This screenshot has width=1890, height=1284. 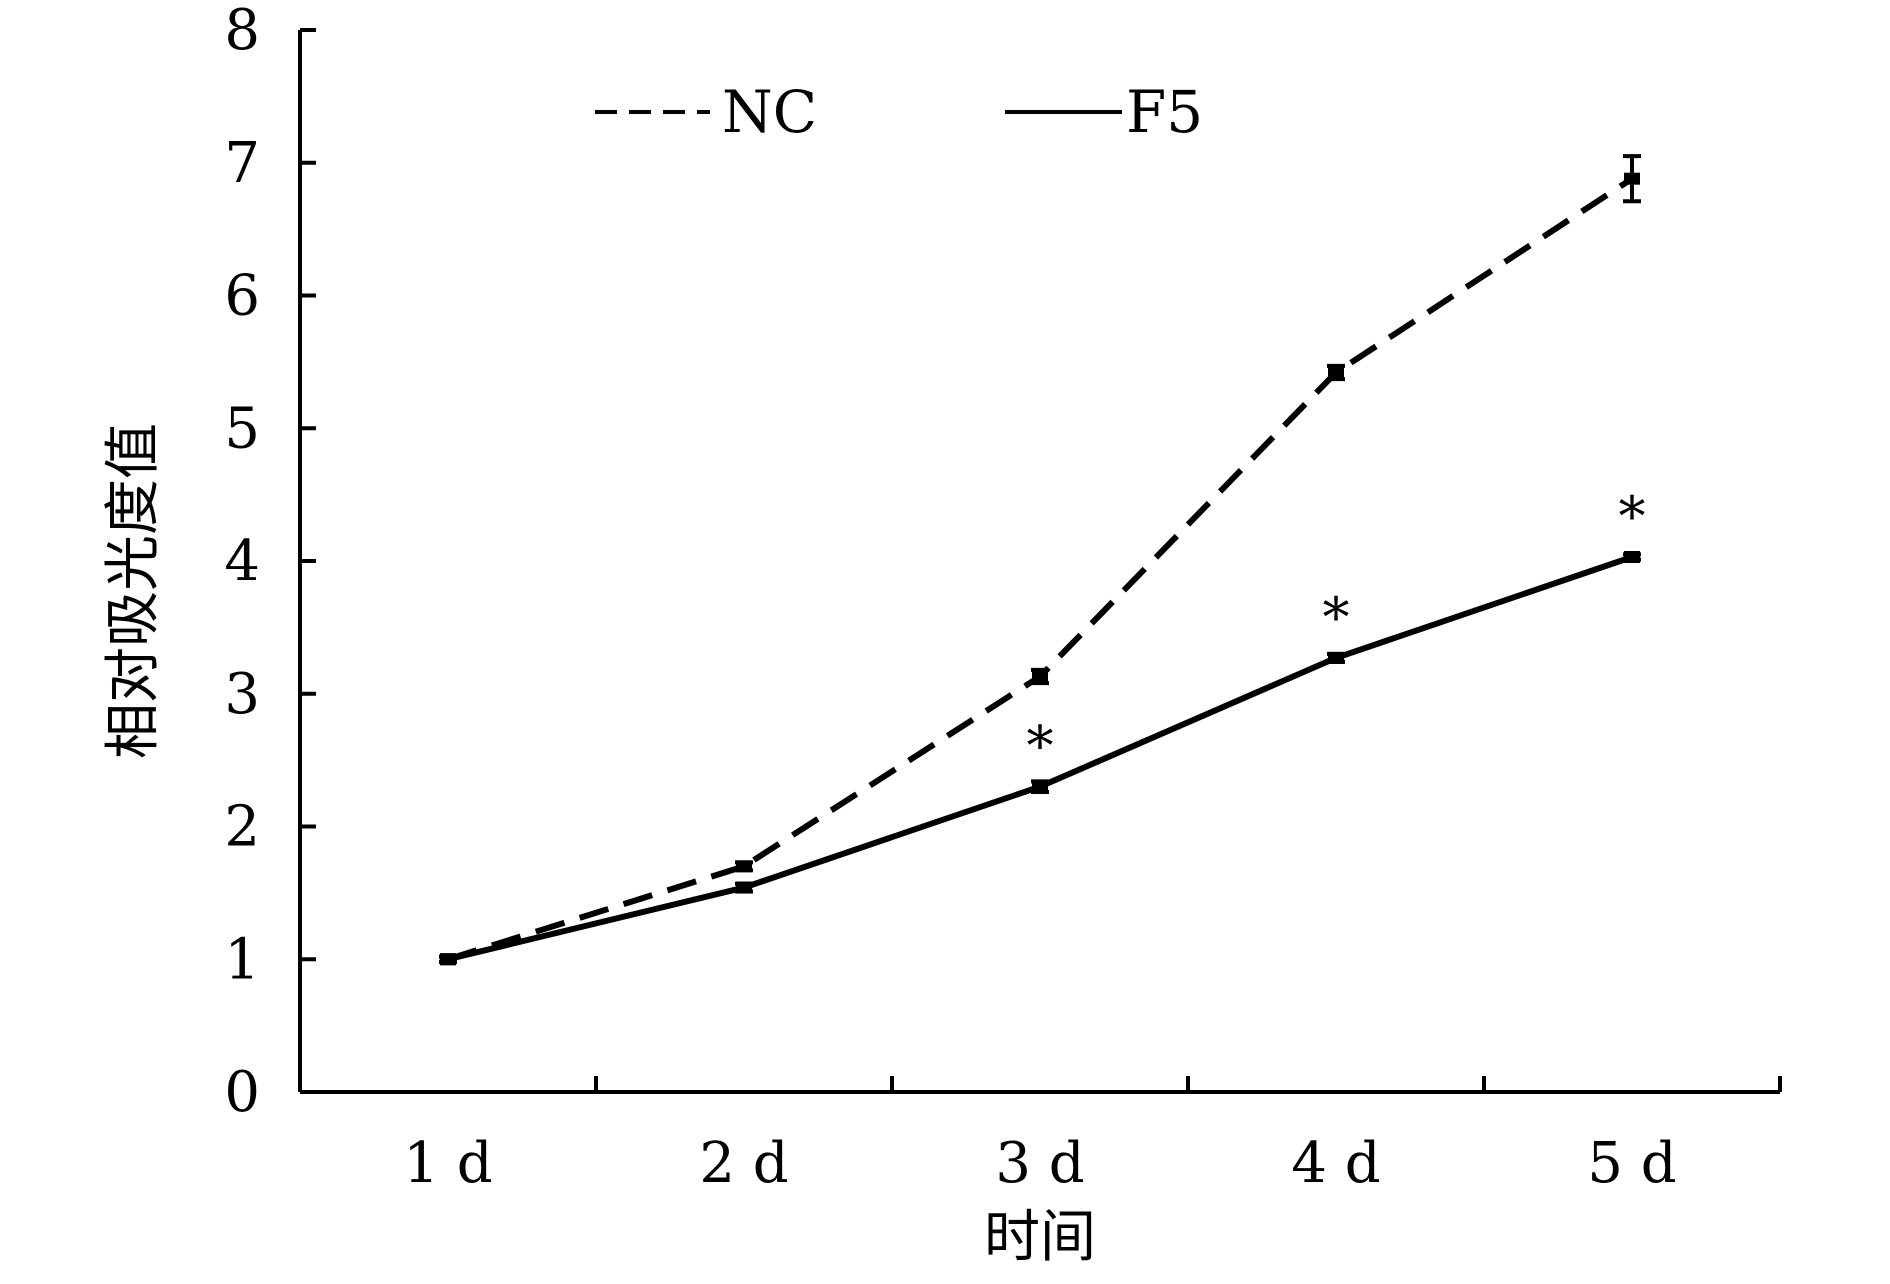 What do you see at coordinates (899, 112) in the screenshot?
I see `legend: NC F5` at bounding box center [899, 112].